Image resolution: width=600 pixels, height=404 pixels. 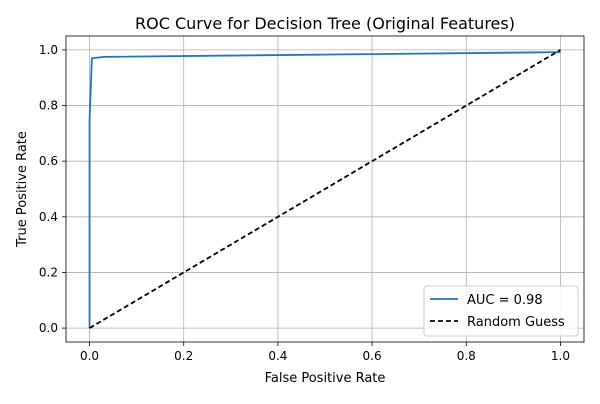 I want to click on y-tick-label: 0.2, so click(x=48, y=272).